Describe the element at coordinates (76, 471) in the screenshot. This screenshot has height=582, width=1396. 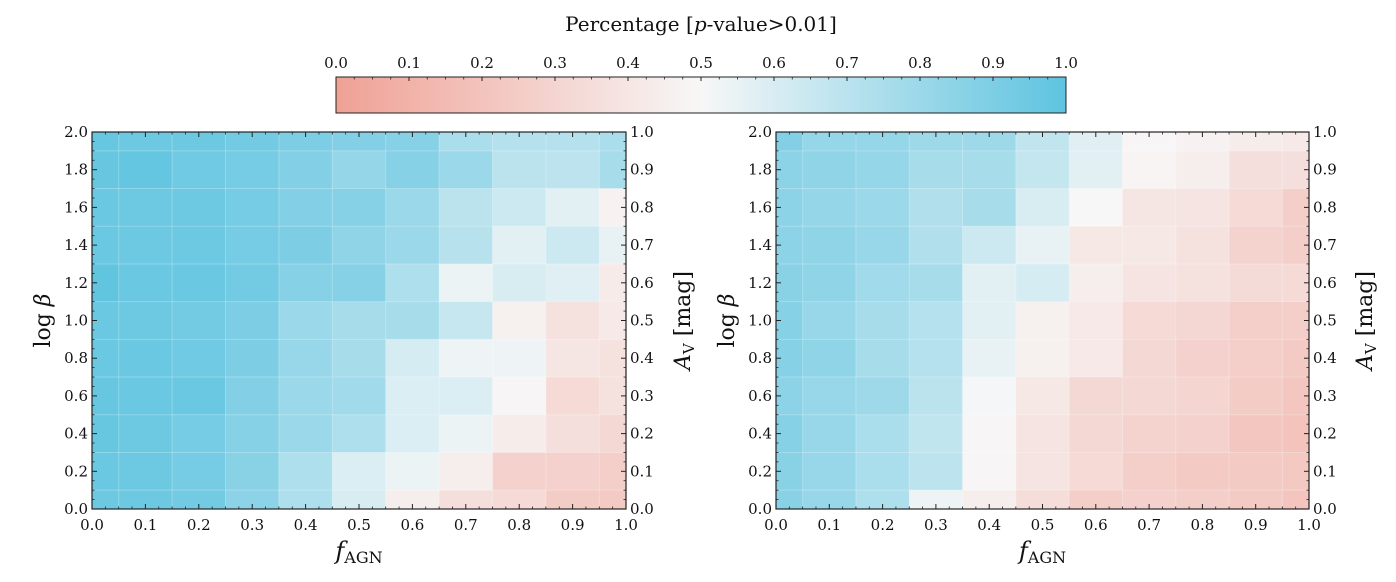
I see `y-tick-label: 0.2` at that location.